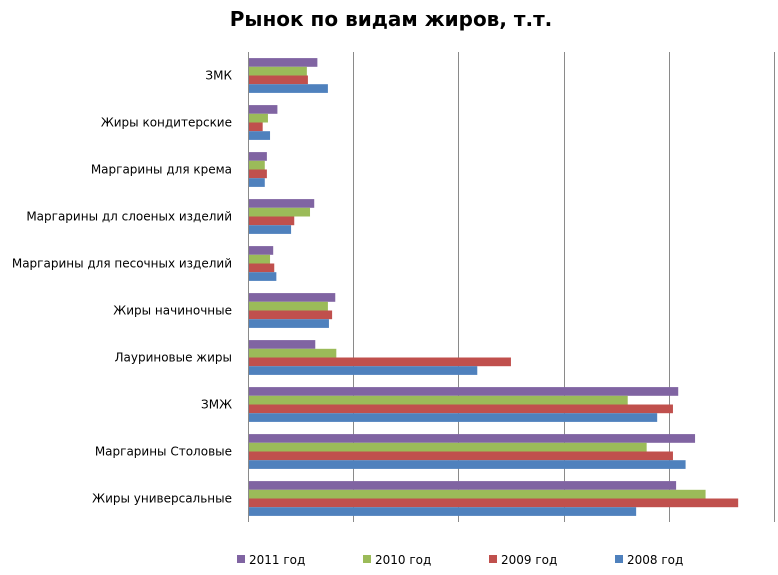 The width and height of the screenshot is (778, 575). What do you see at coordinates (282, 344) in the screenshot?
I see `bar-2011-год-6` at bounding box center [282, 344].